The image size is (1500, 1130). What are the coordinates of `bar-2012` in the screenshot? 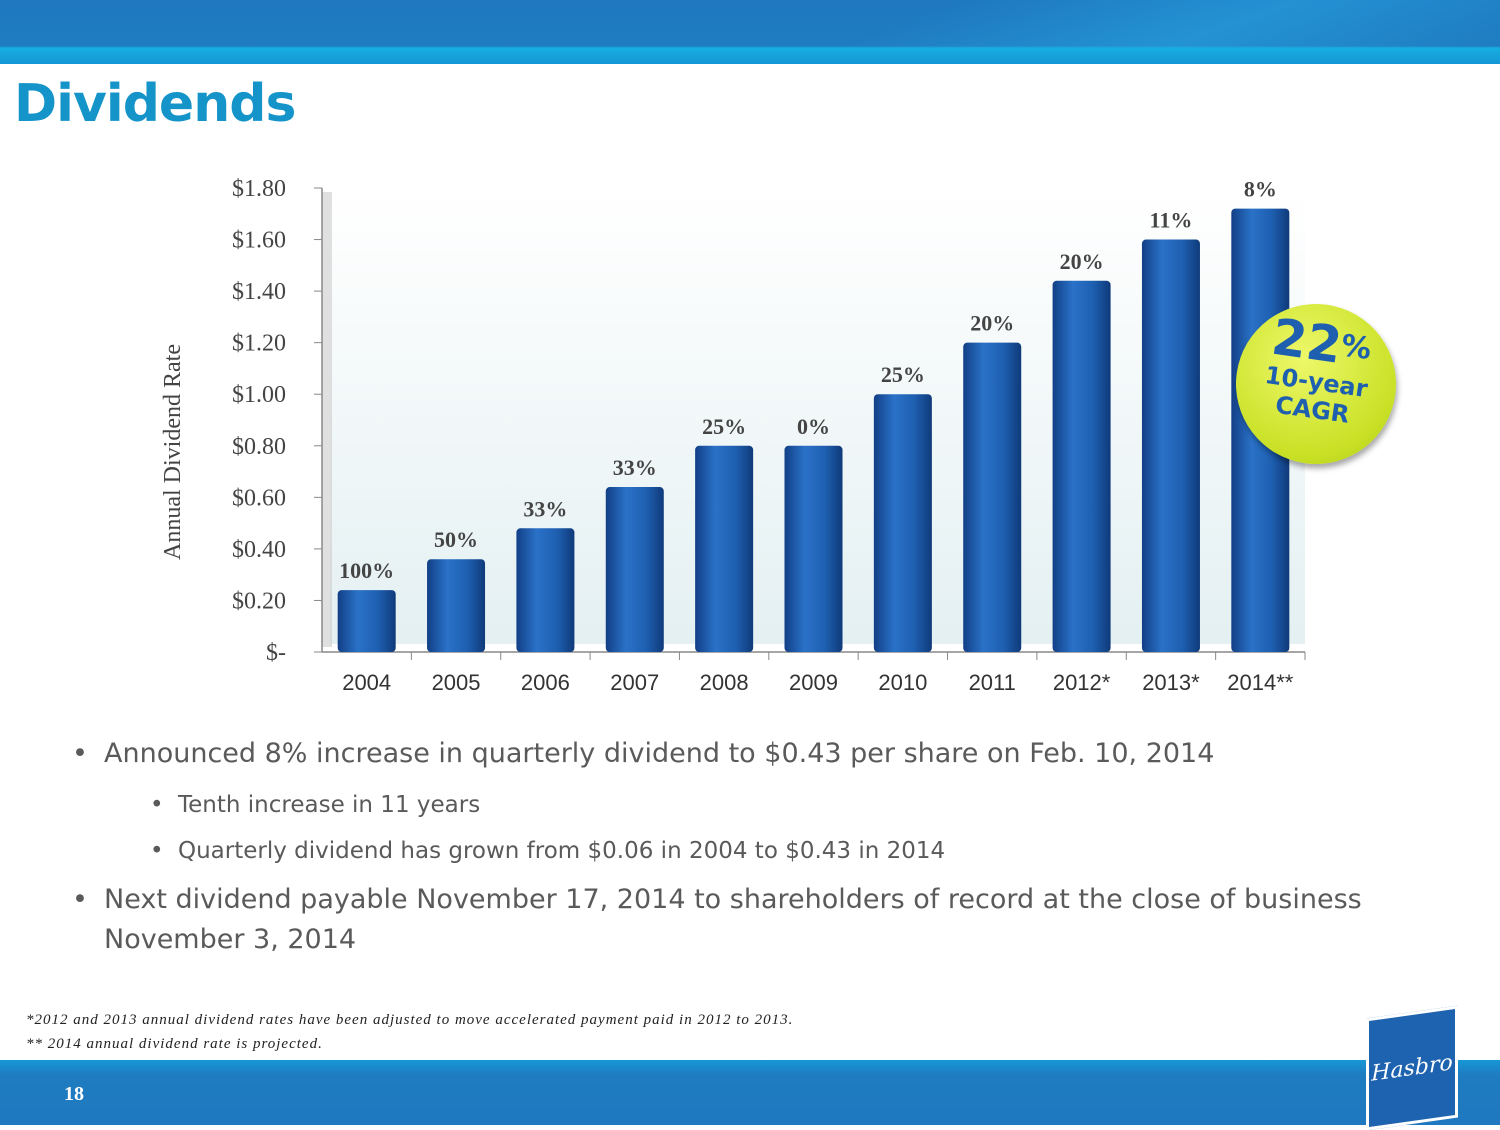 It's located at (1081, 466).